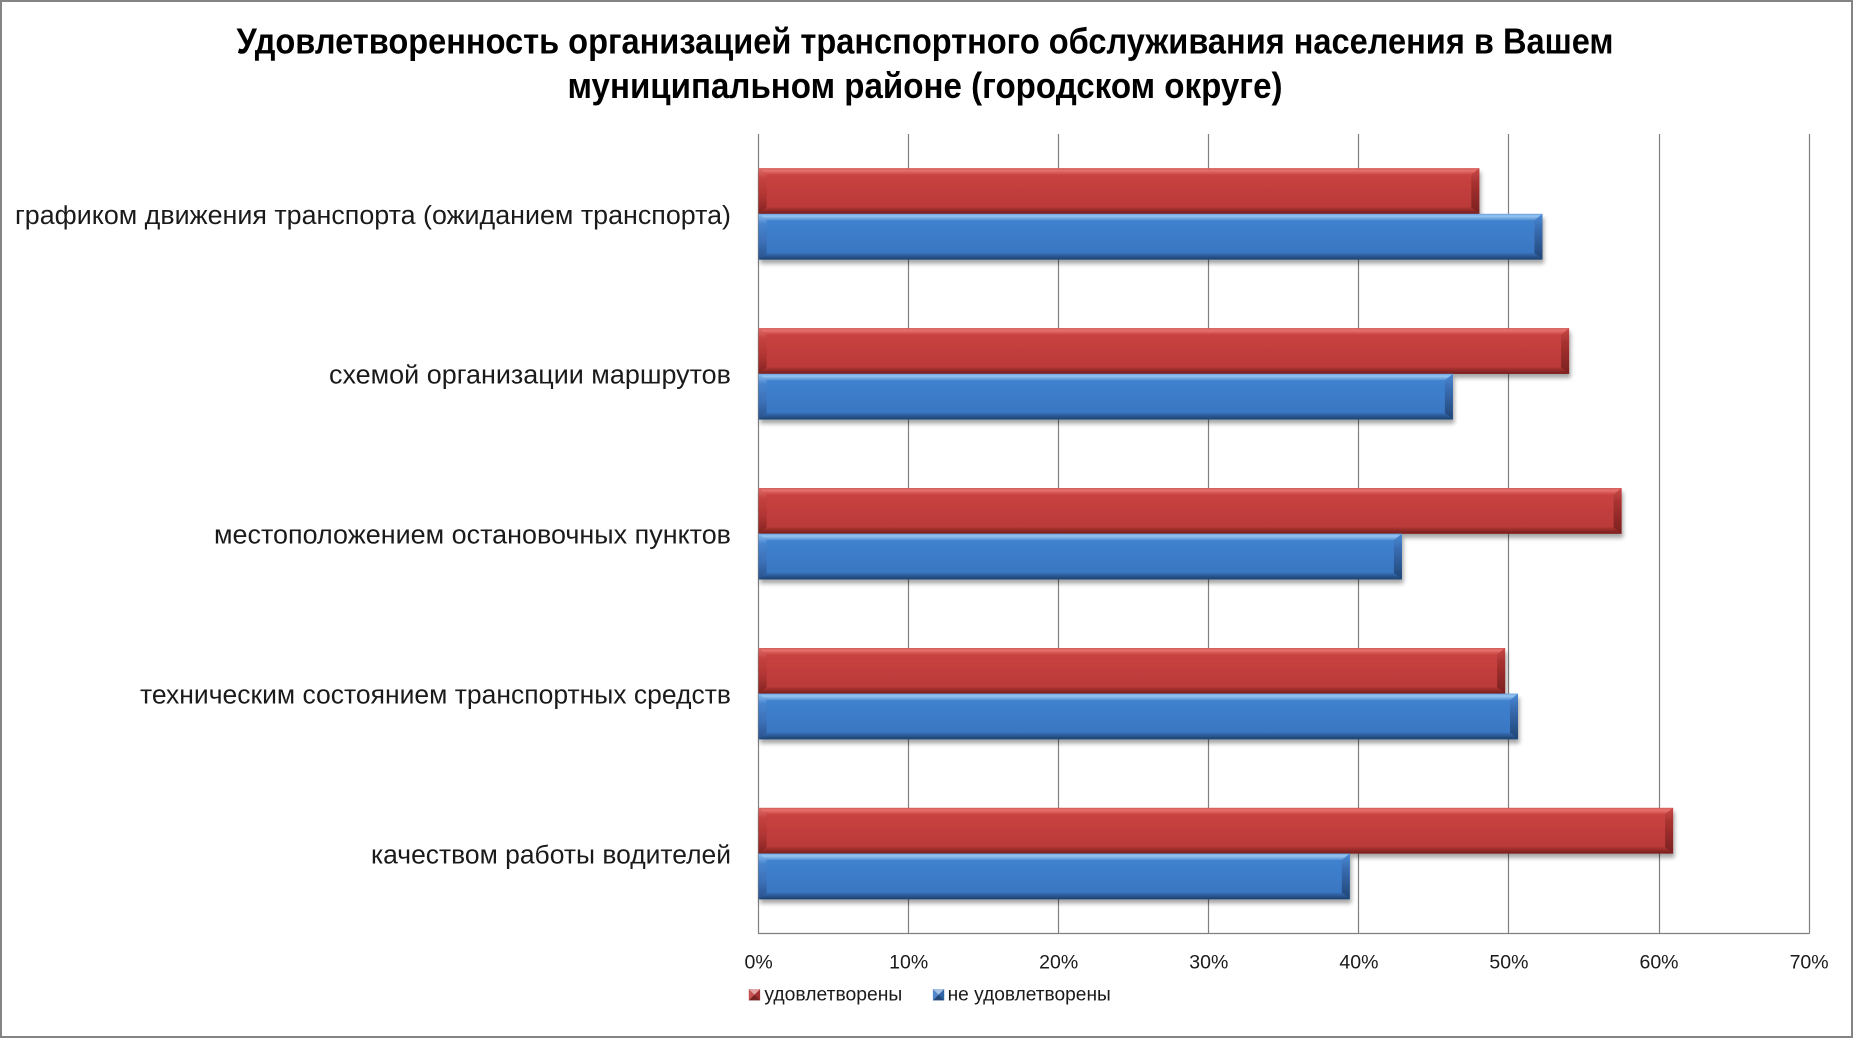  I want to click on svg-text: не удовлетворены, so click(1029, 994).